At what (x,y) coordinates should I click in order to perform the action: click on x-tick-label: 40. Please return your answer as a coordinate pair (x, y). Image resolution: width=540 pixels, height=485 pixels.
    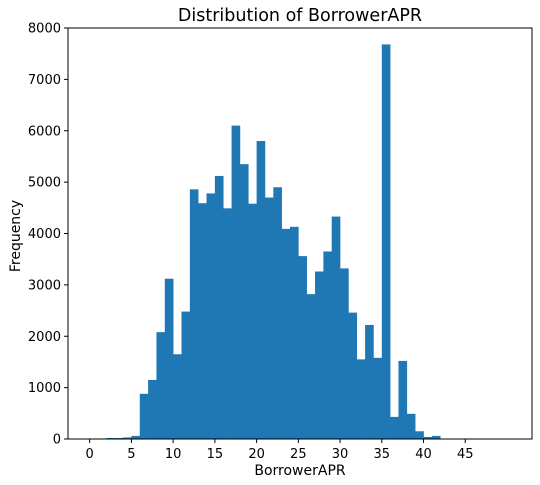
    Looking at the image, I should click on (423, 454).